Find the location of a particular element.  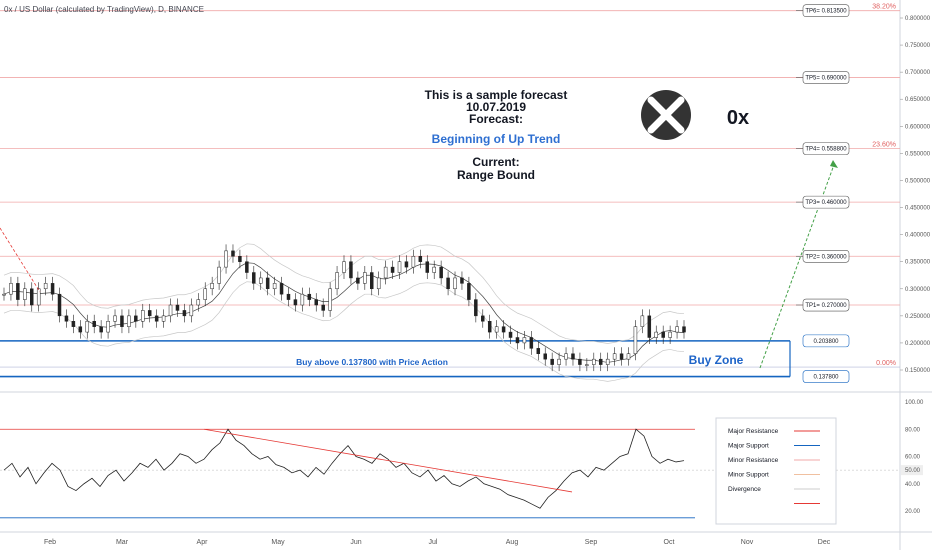

time-axis-label: Jul is located at coordinates (433, 542).